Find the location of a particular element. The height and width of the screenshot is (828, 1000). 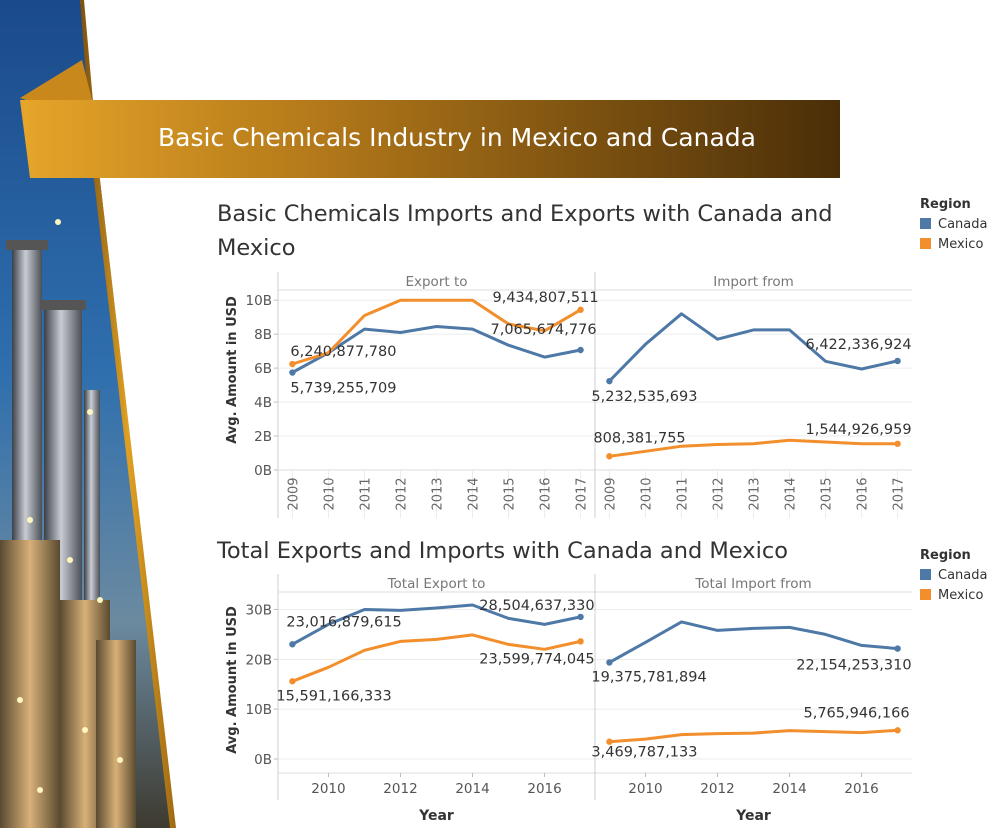

panel-header: Total Import from is located at coordinates (752, 584).